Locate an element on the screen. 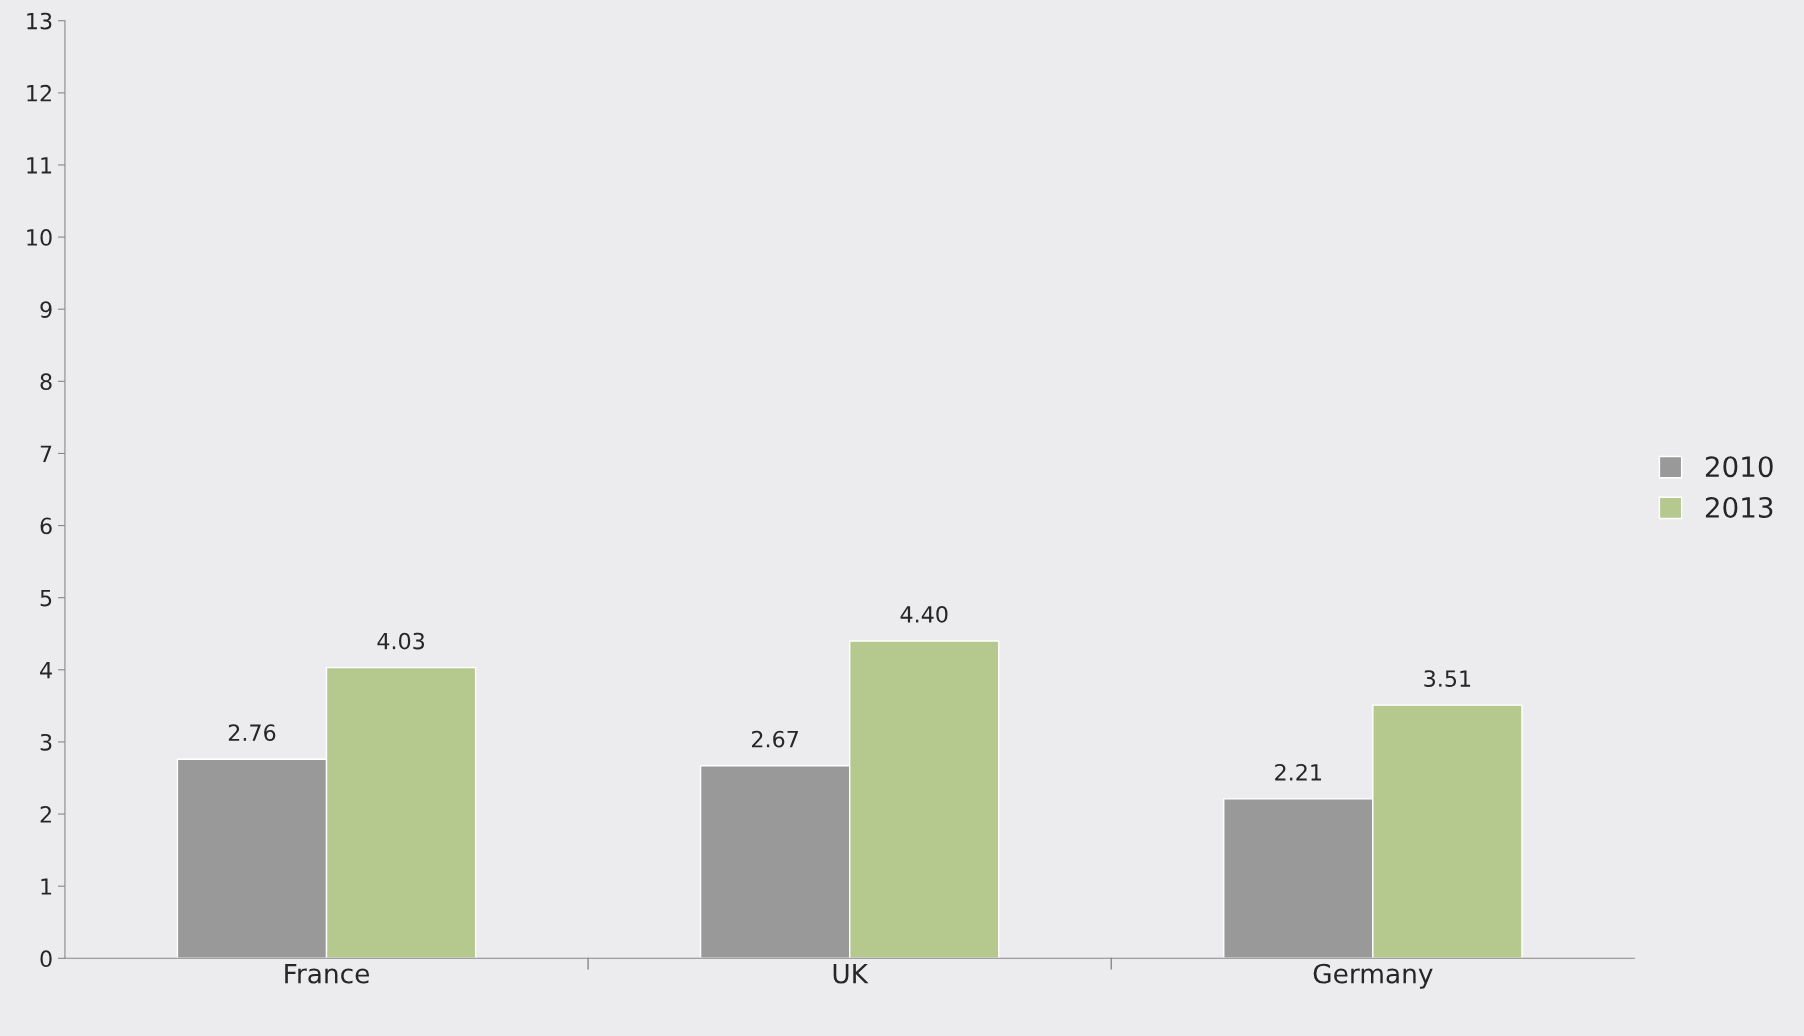  y-tick-label: 4 is located at coordinates (46, 670).